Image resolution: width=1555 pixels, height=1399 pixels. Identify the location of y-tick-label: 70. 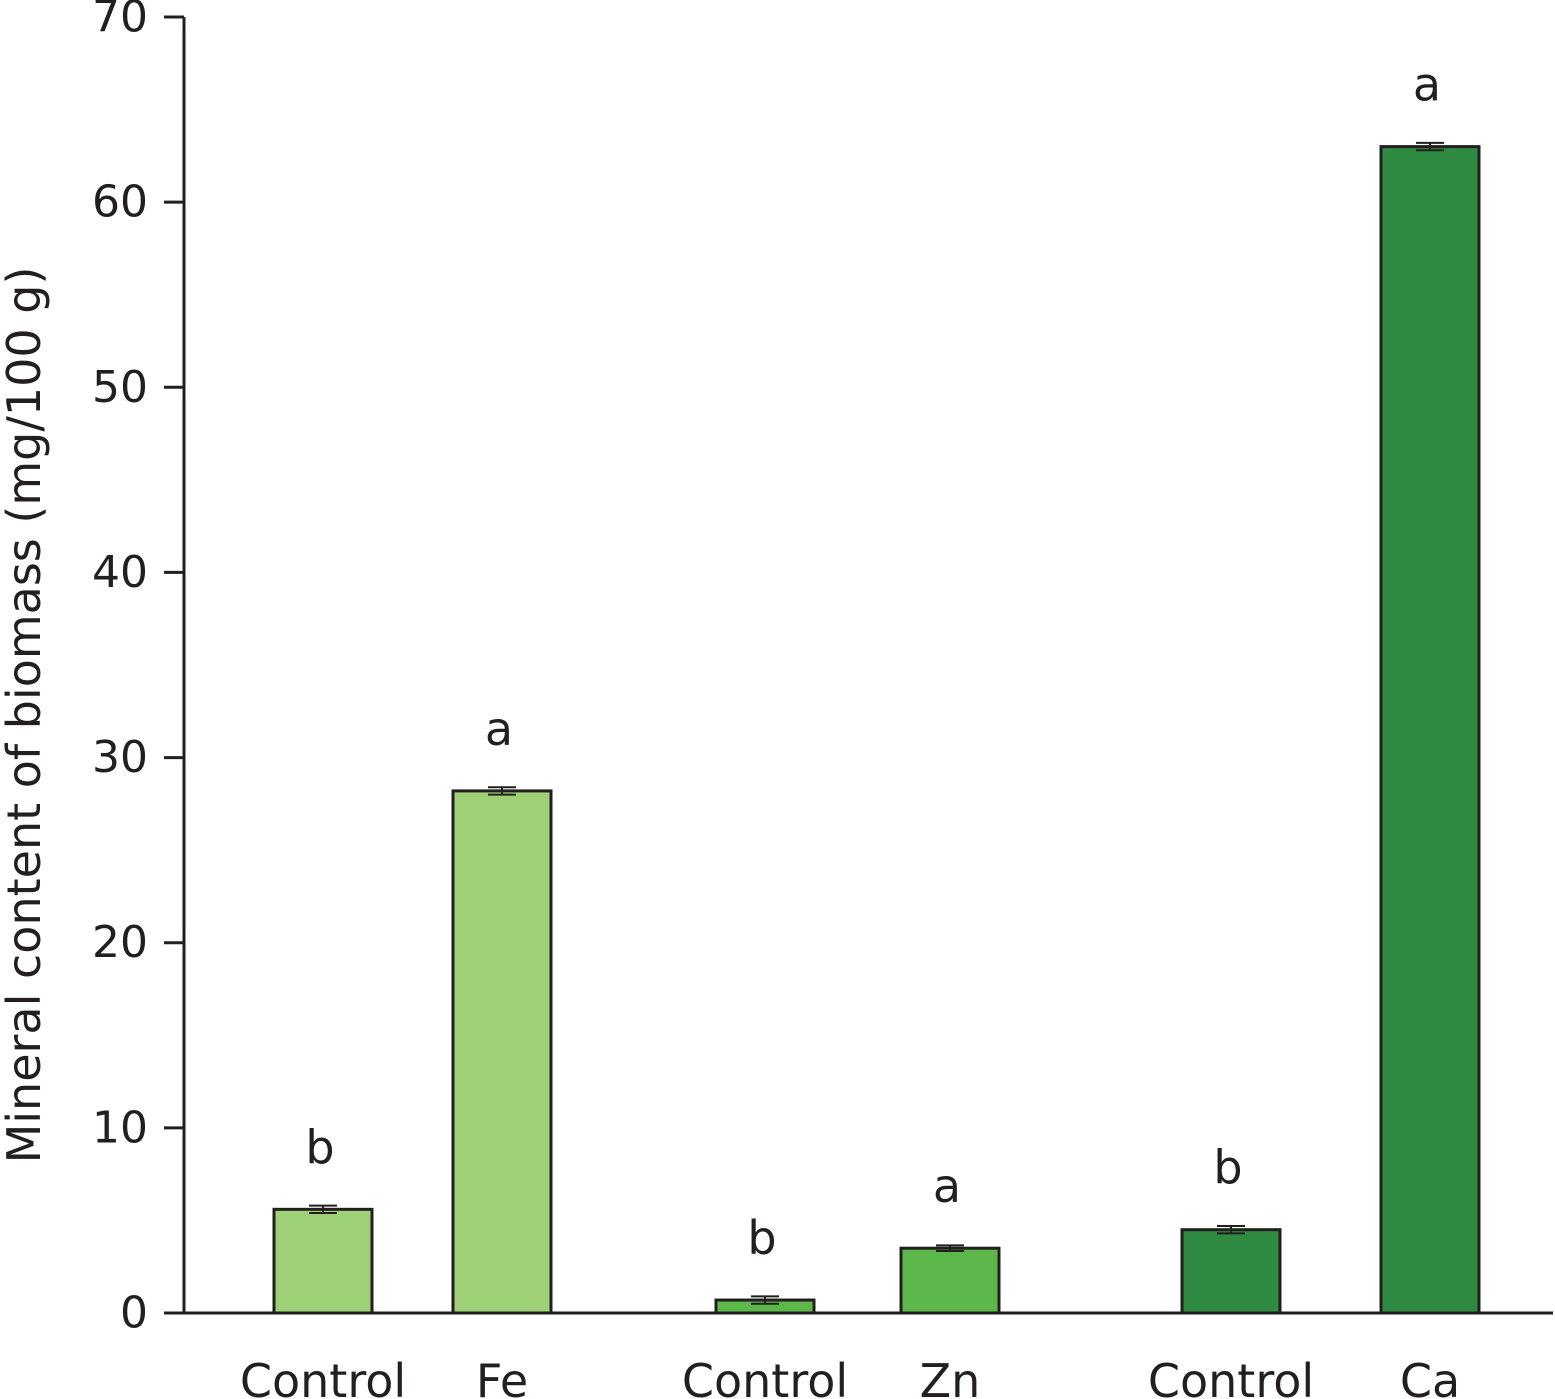
(120, 21).